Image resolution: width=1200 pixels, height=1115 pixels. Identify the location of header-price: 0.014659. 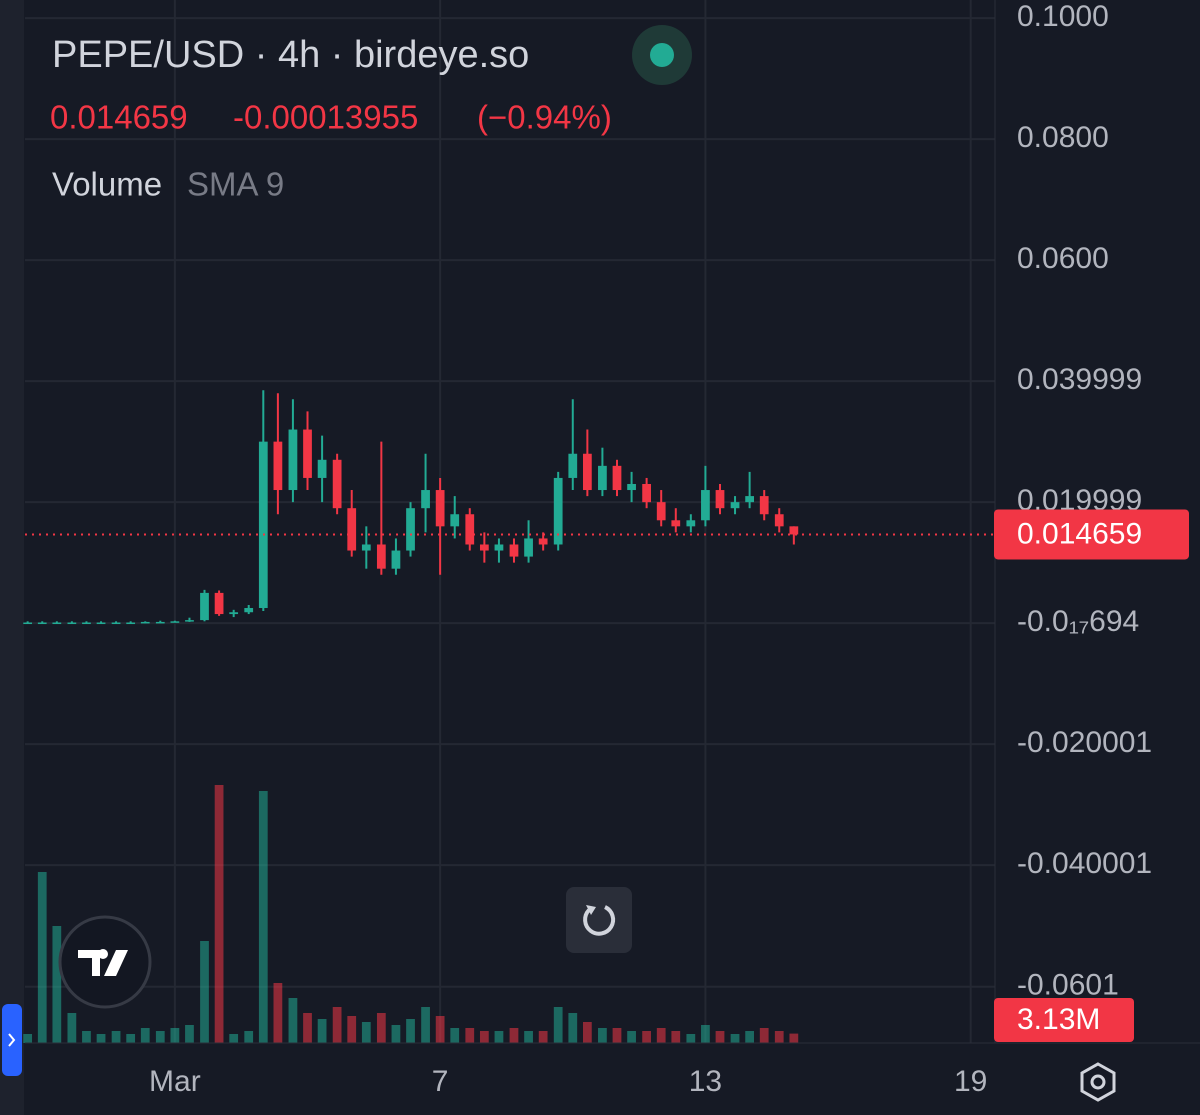
(119, 117).